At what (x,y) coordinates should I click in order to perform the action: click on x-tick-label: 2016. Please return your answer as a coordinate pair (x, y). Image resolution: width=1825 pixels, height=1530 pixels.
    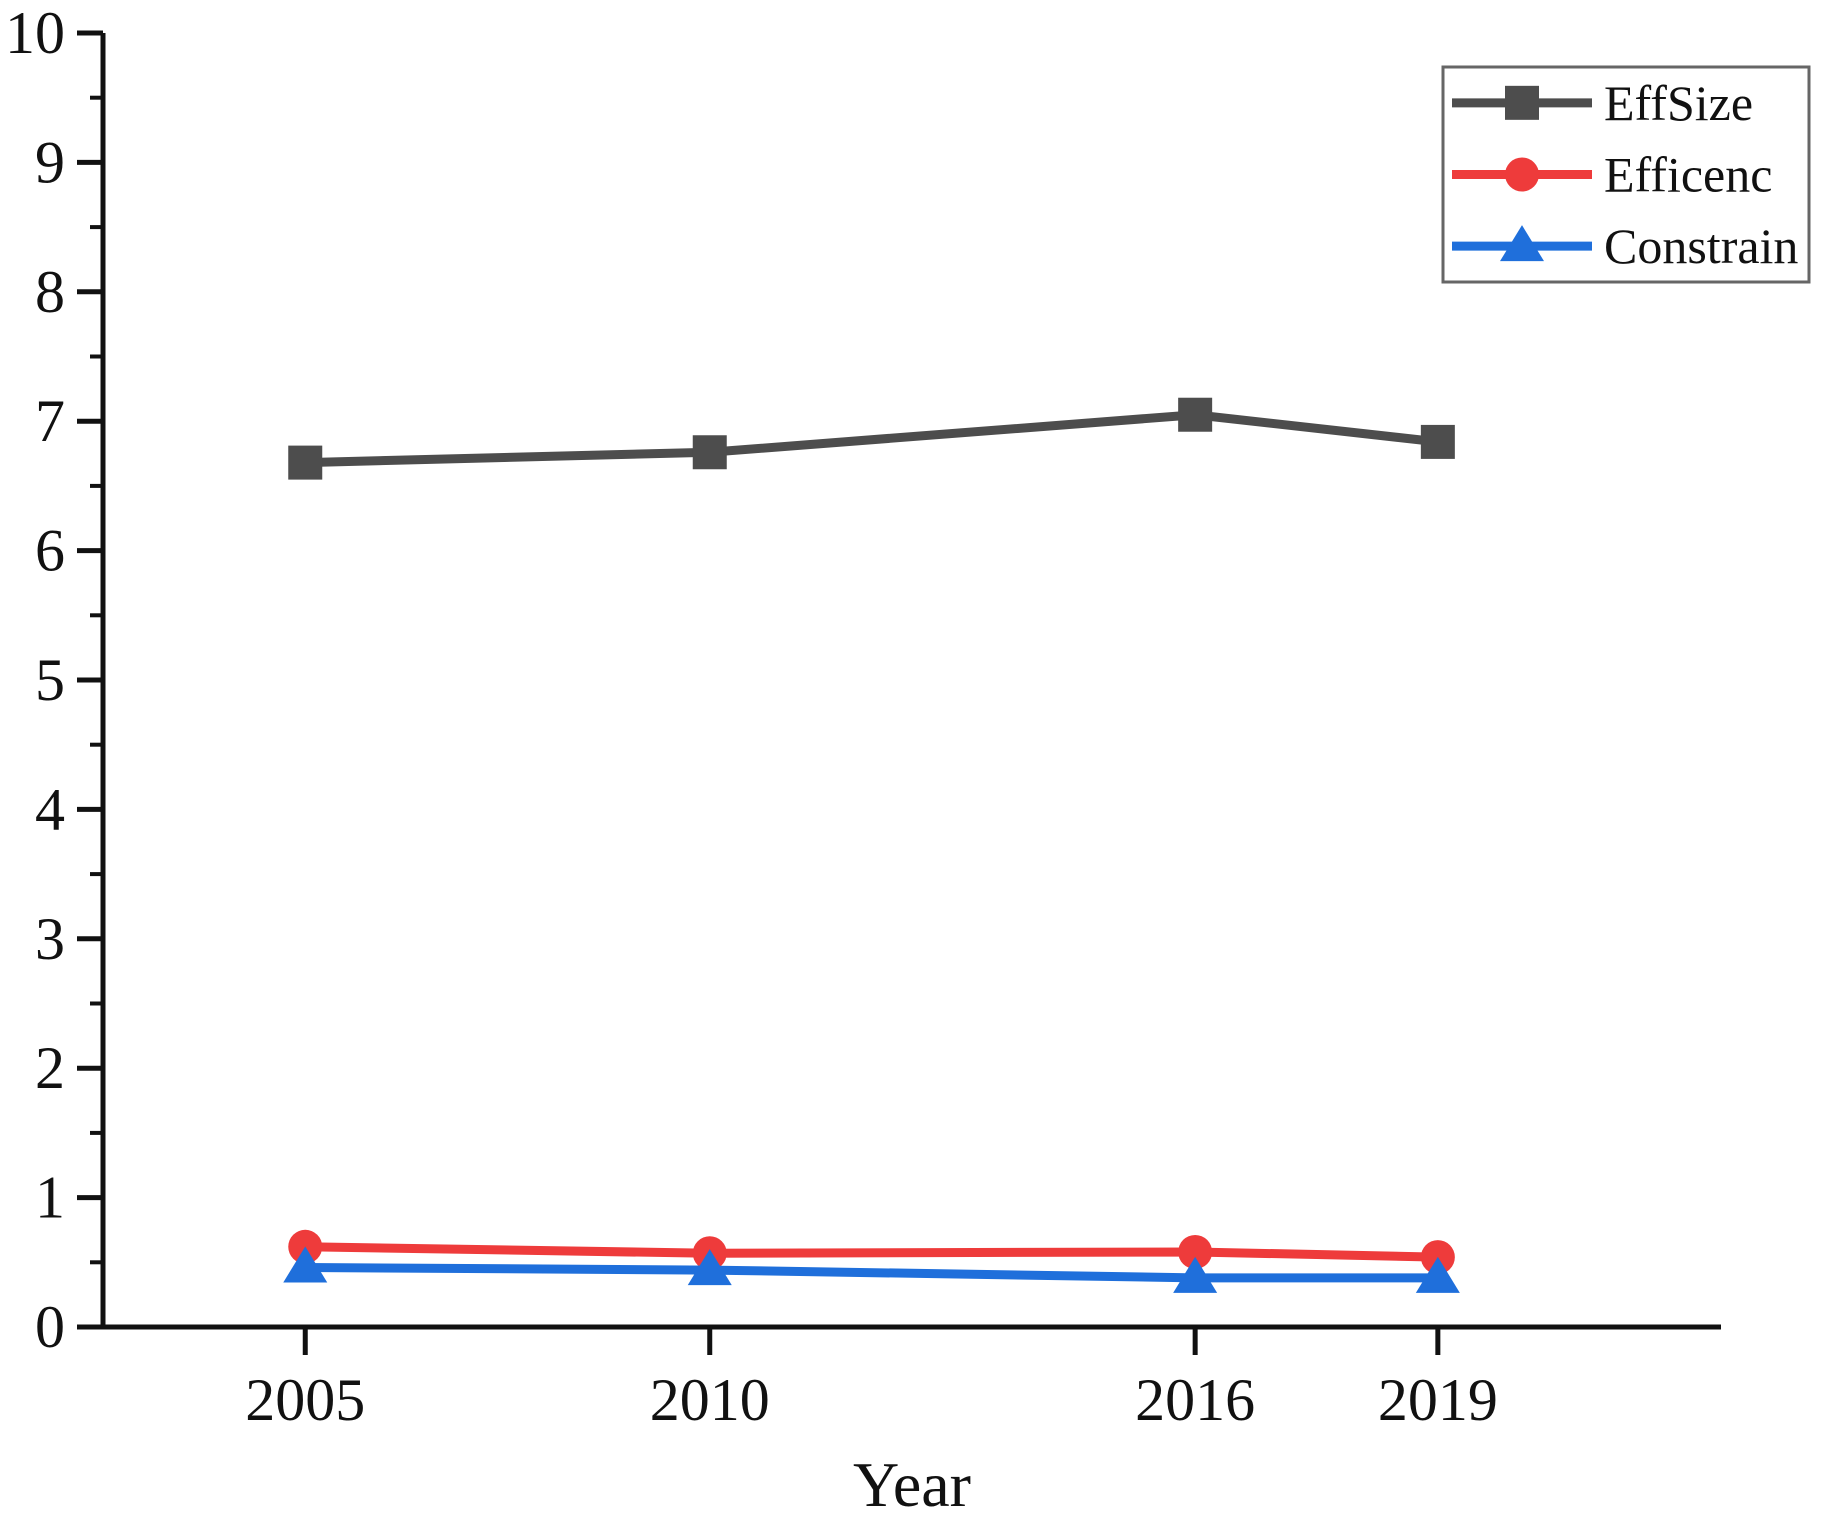
    Looking at the image, I should click on (1195, 1400).